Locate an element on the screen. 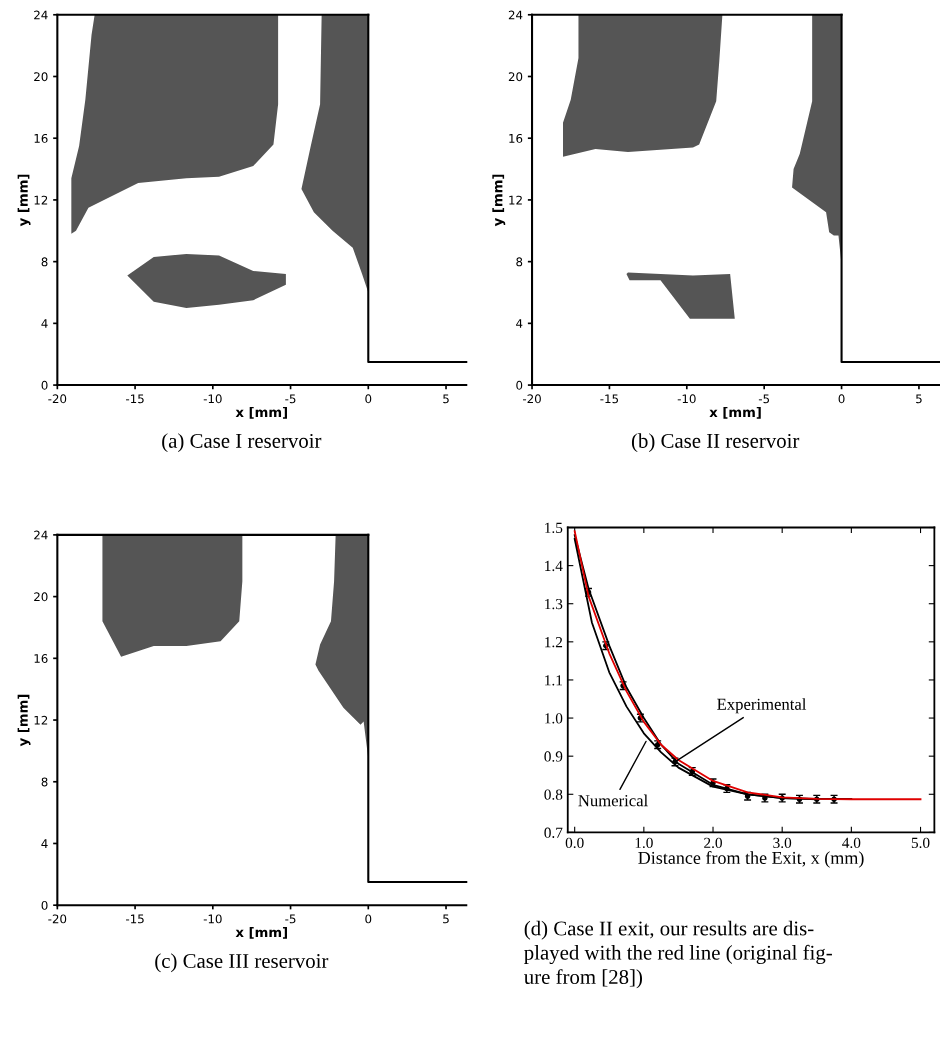  text: (b) Case II reservoir is located at coordinates (715, 443).